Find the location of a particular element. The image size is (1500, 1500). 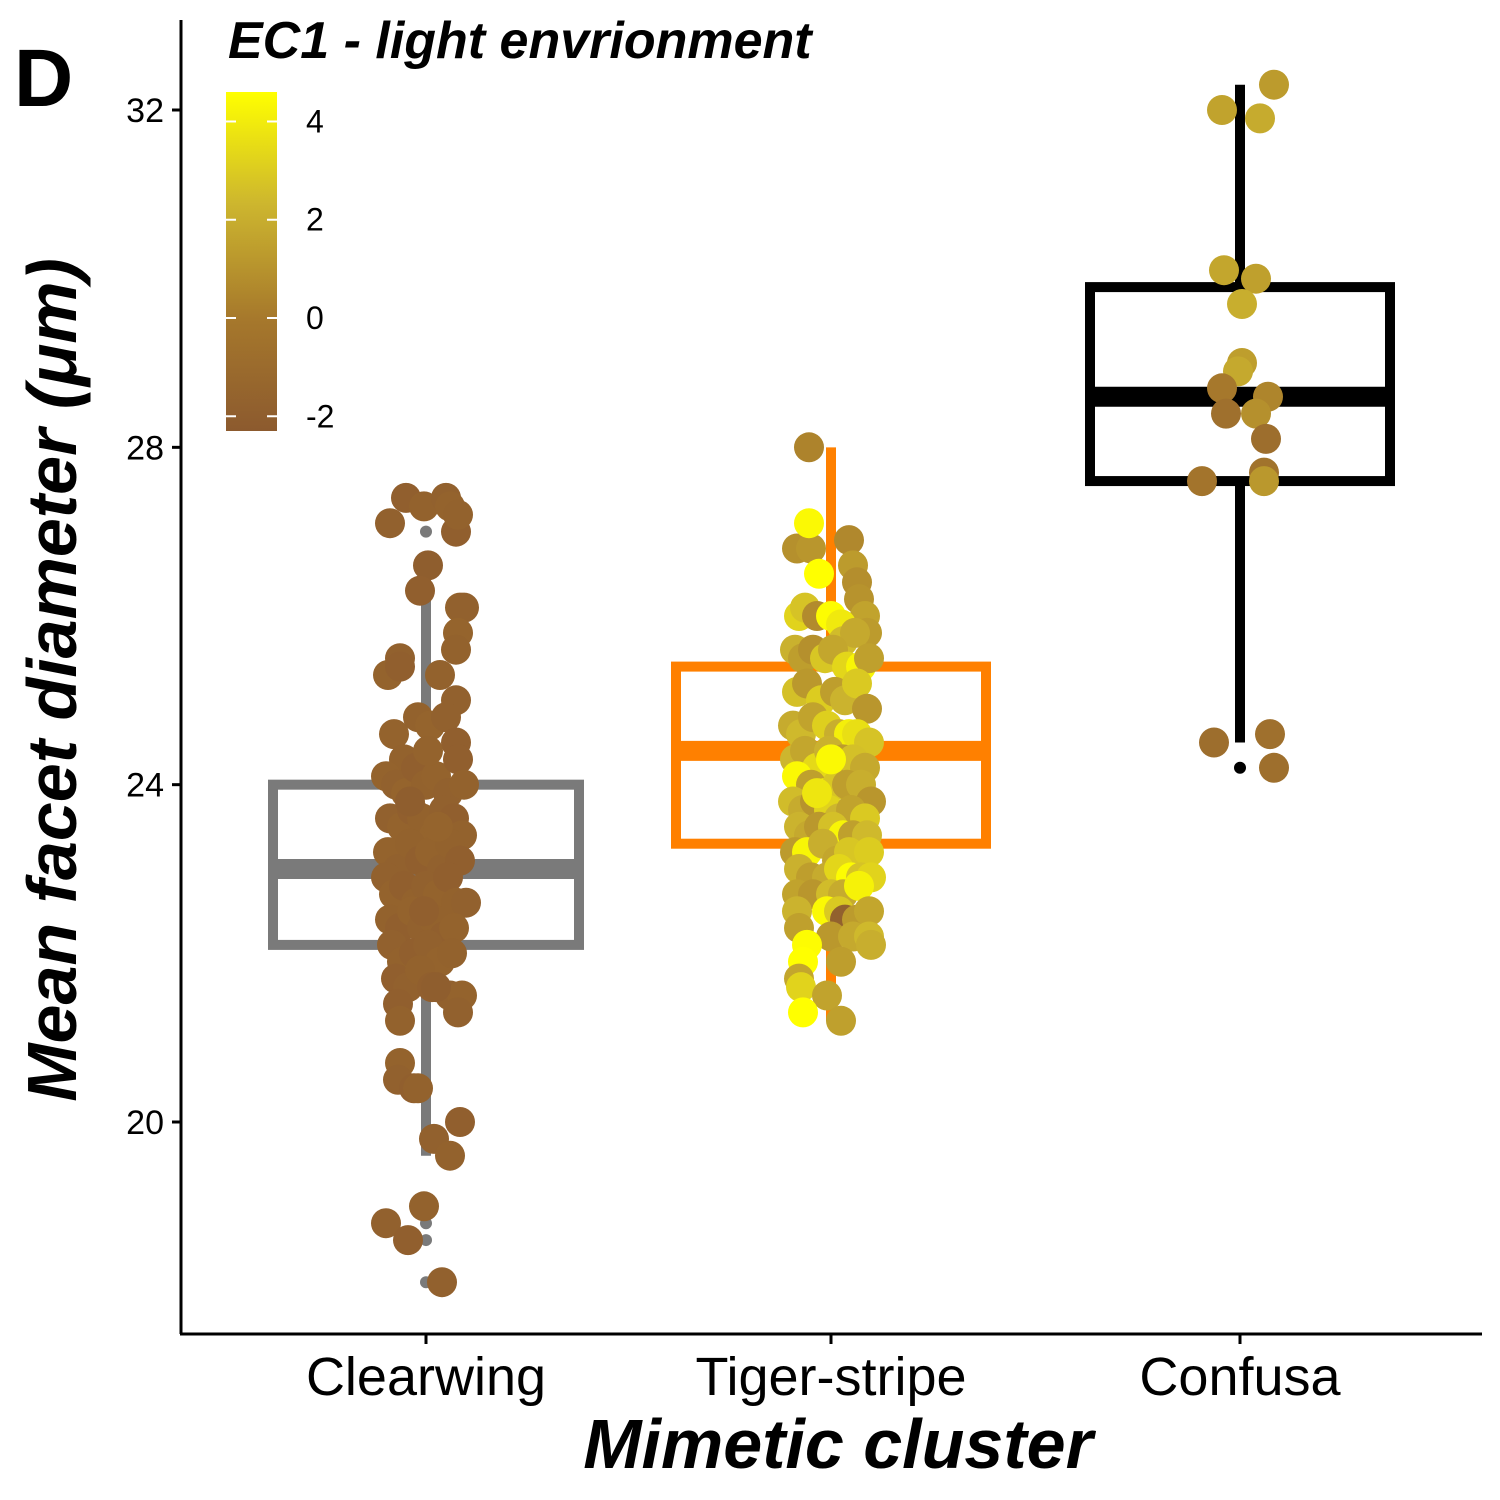

legend-title: EC1 - light envrionment is located at coordinates (521, 41).